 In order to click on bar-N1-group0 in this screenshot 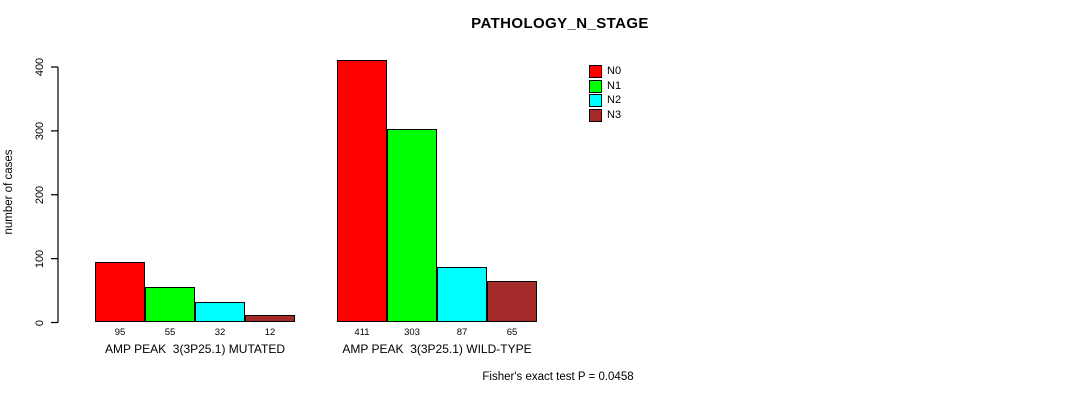, I will do `click(170, 305)`.